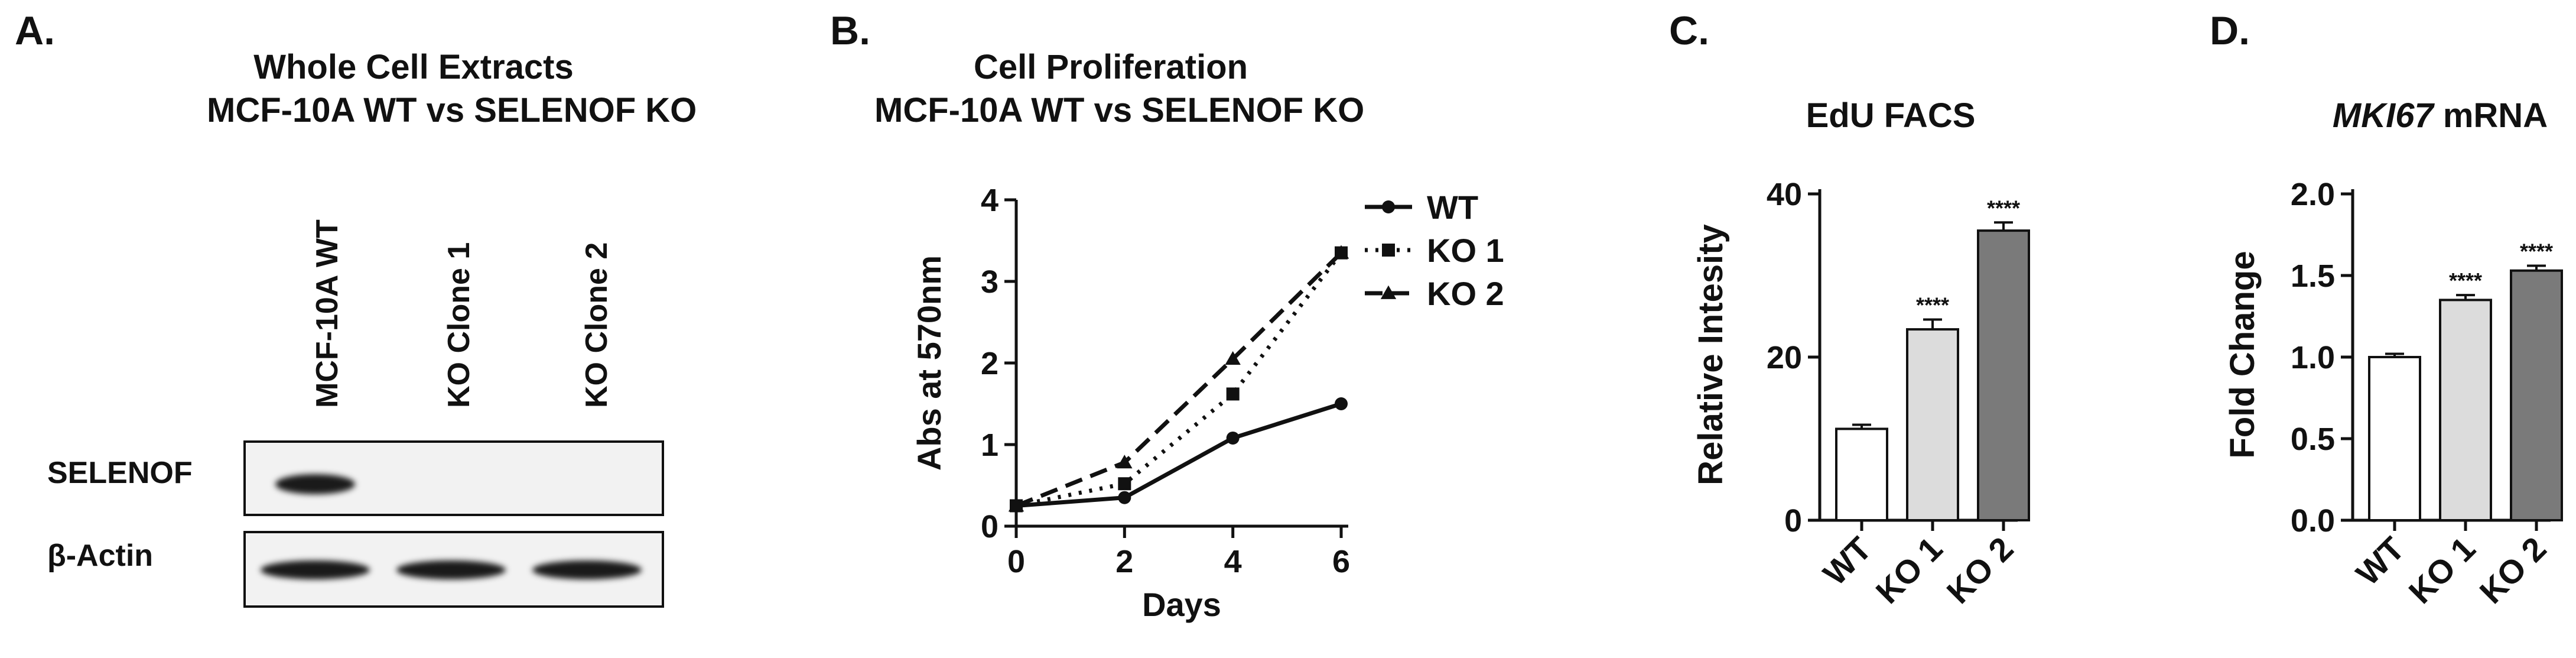 The height and width of the screenshot is (658, 2576). Describe the element at coordinates (2313, 521) in the screenshot. I see `mki-ytick-label: 0.0` at that location.